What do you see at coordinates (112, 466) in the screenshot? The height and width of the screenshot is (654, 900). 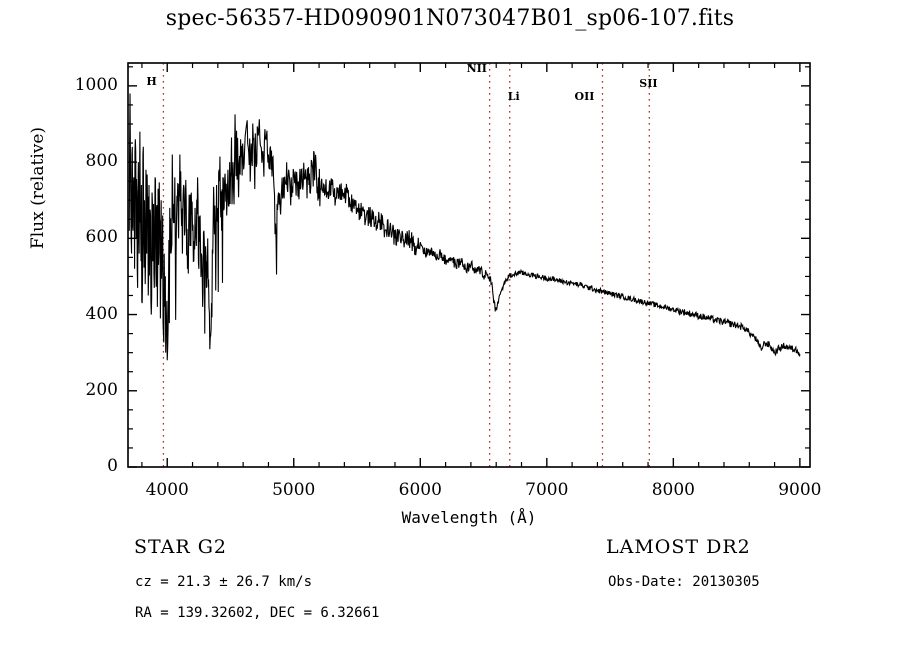 I see `y-tick-label: 0` at bounding box center [112, 466].